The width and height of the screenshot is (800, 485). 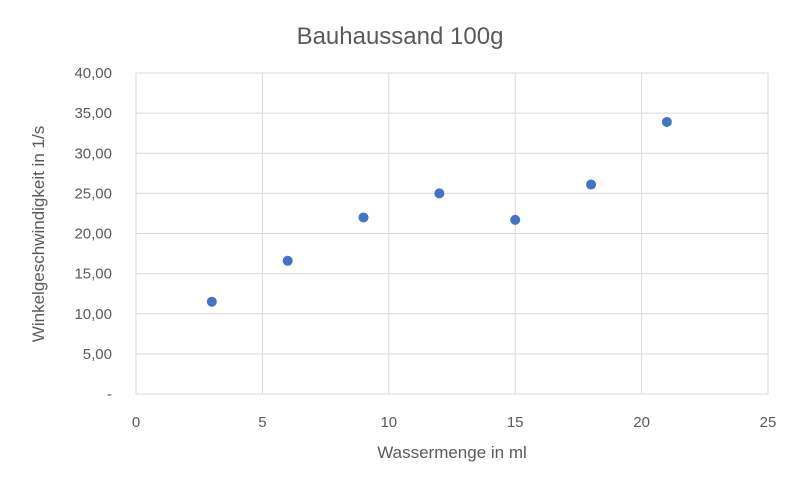 What do you see at coordinates (38, 234) in the screenshot?
I see `y-axis-label: Winkelgeschwindigkeit in 1/s` at bounding box center [38, 234].